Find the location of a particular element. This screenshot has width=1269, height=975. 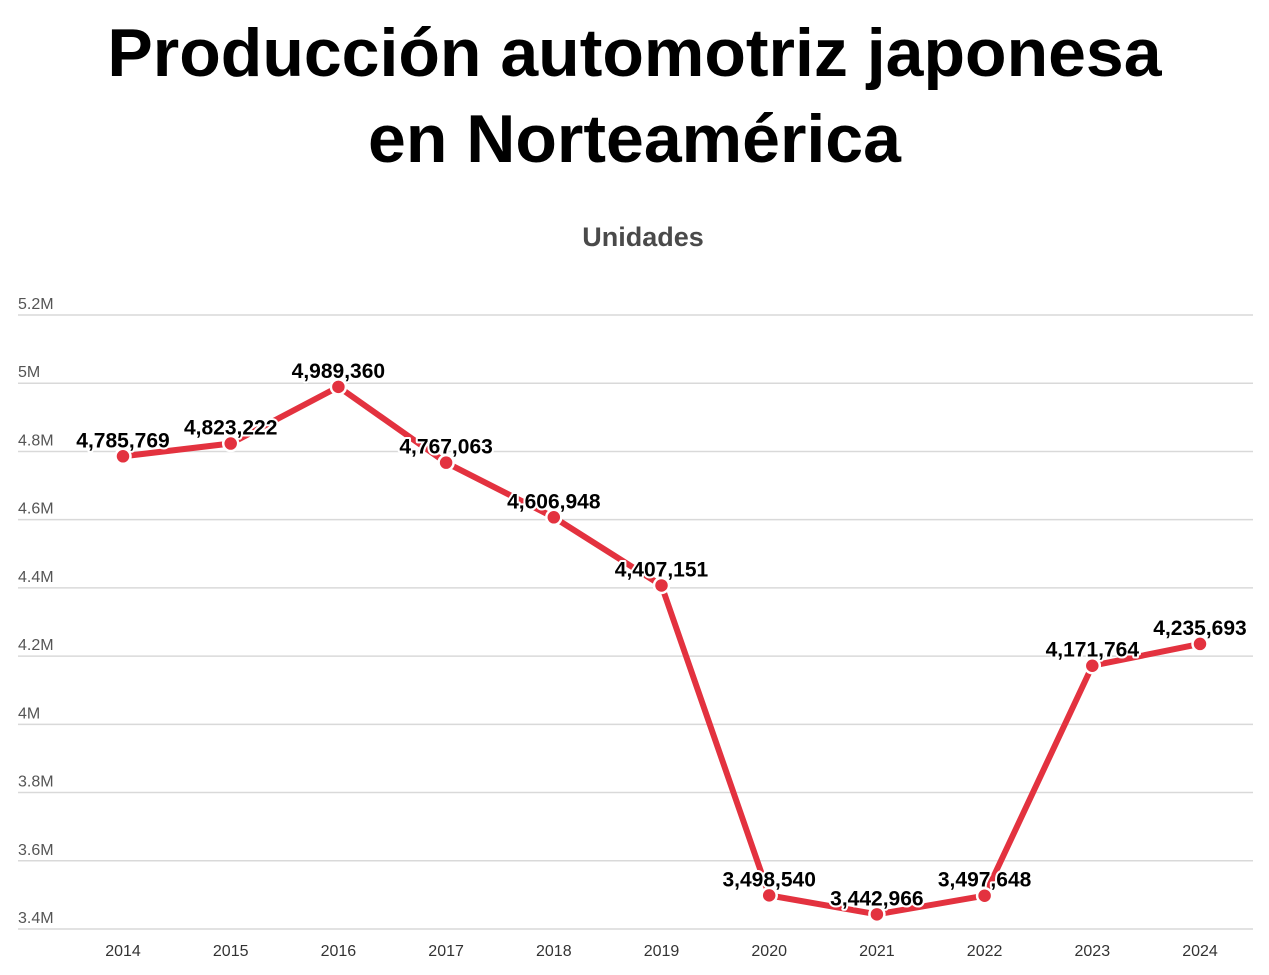

y-tick-label: 5M is located at coordinates (29, 372).